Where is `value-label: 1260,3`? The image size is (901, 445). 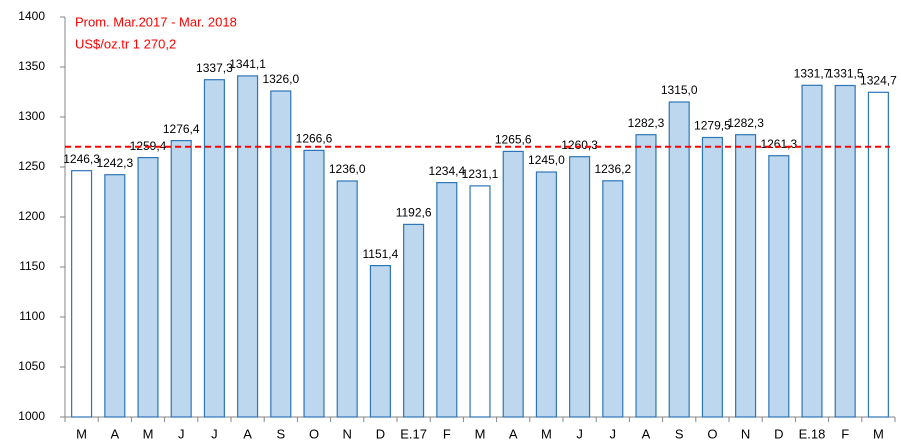
value-label: 1260,3 is located at coordinates (579, 145).